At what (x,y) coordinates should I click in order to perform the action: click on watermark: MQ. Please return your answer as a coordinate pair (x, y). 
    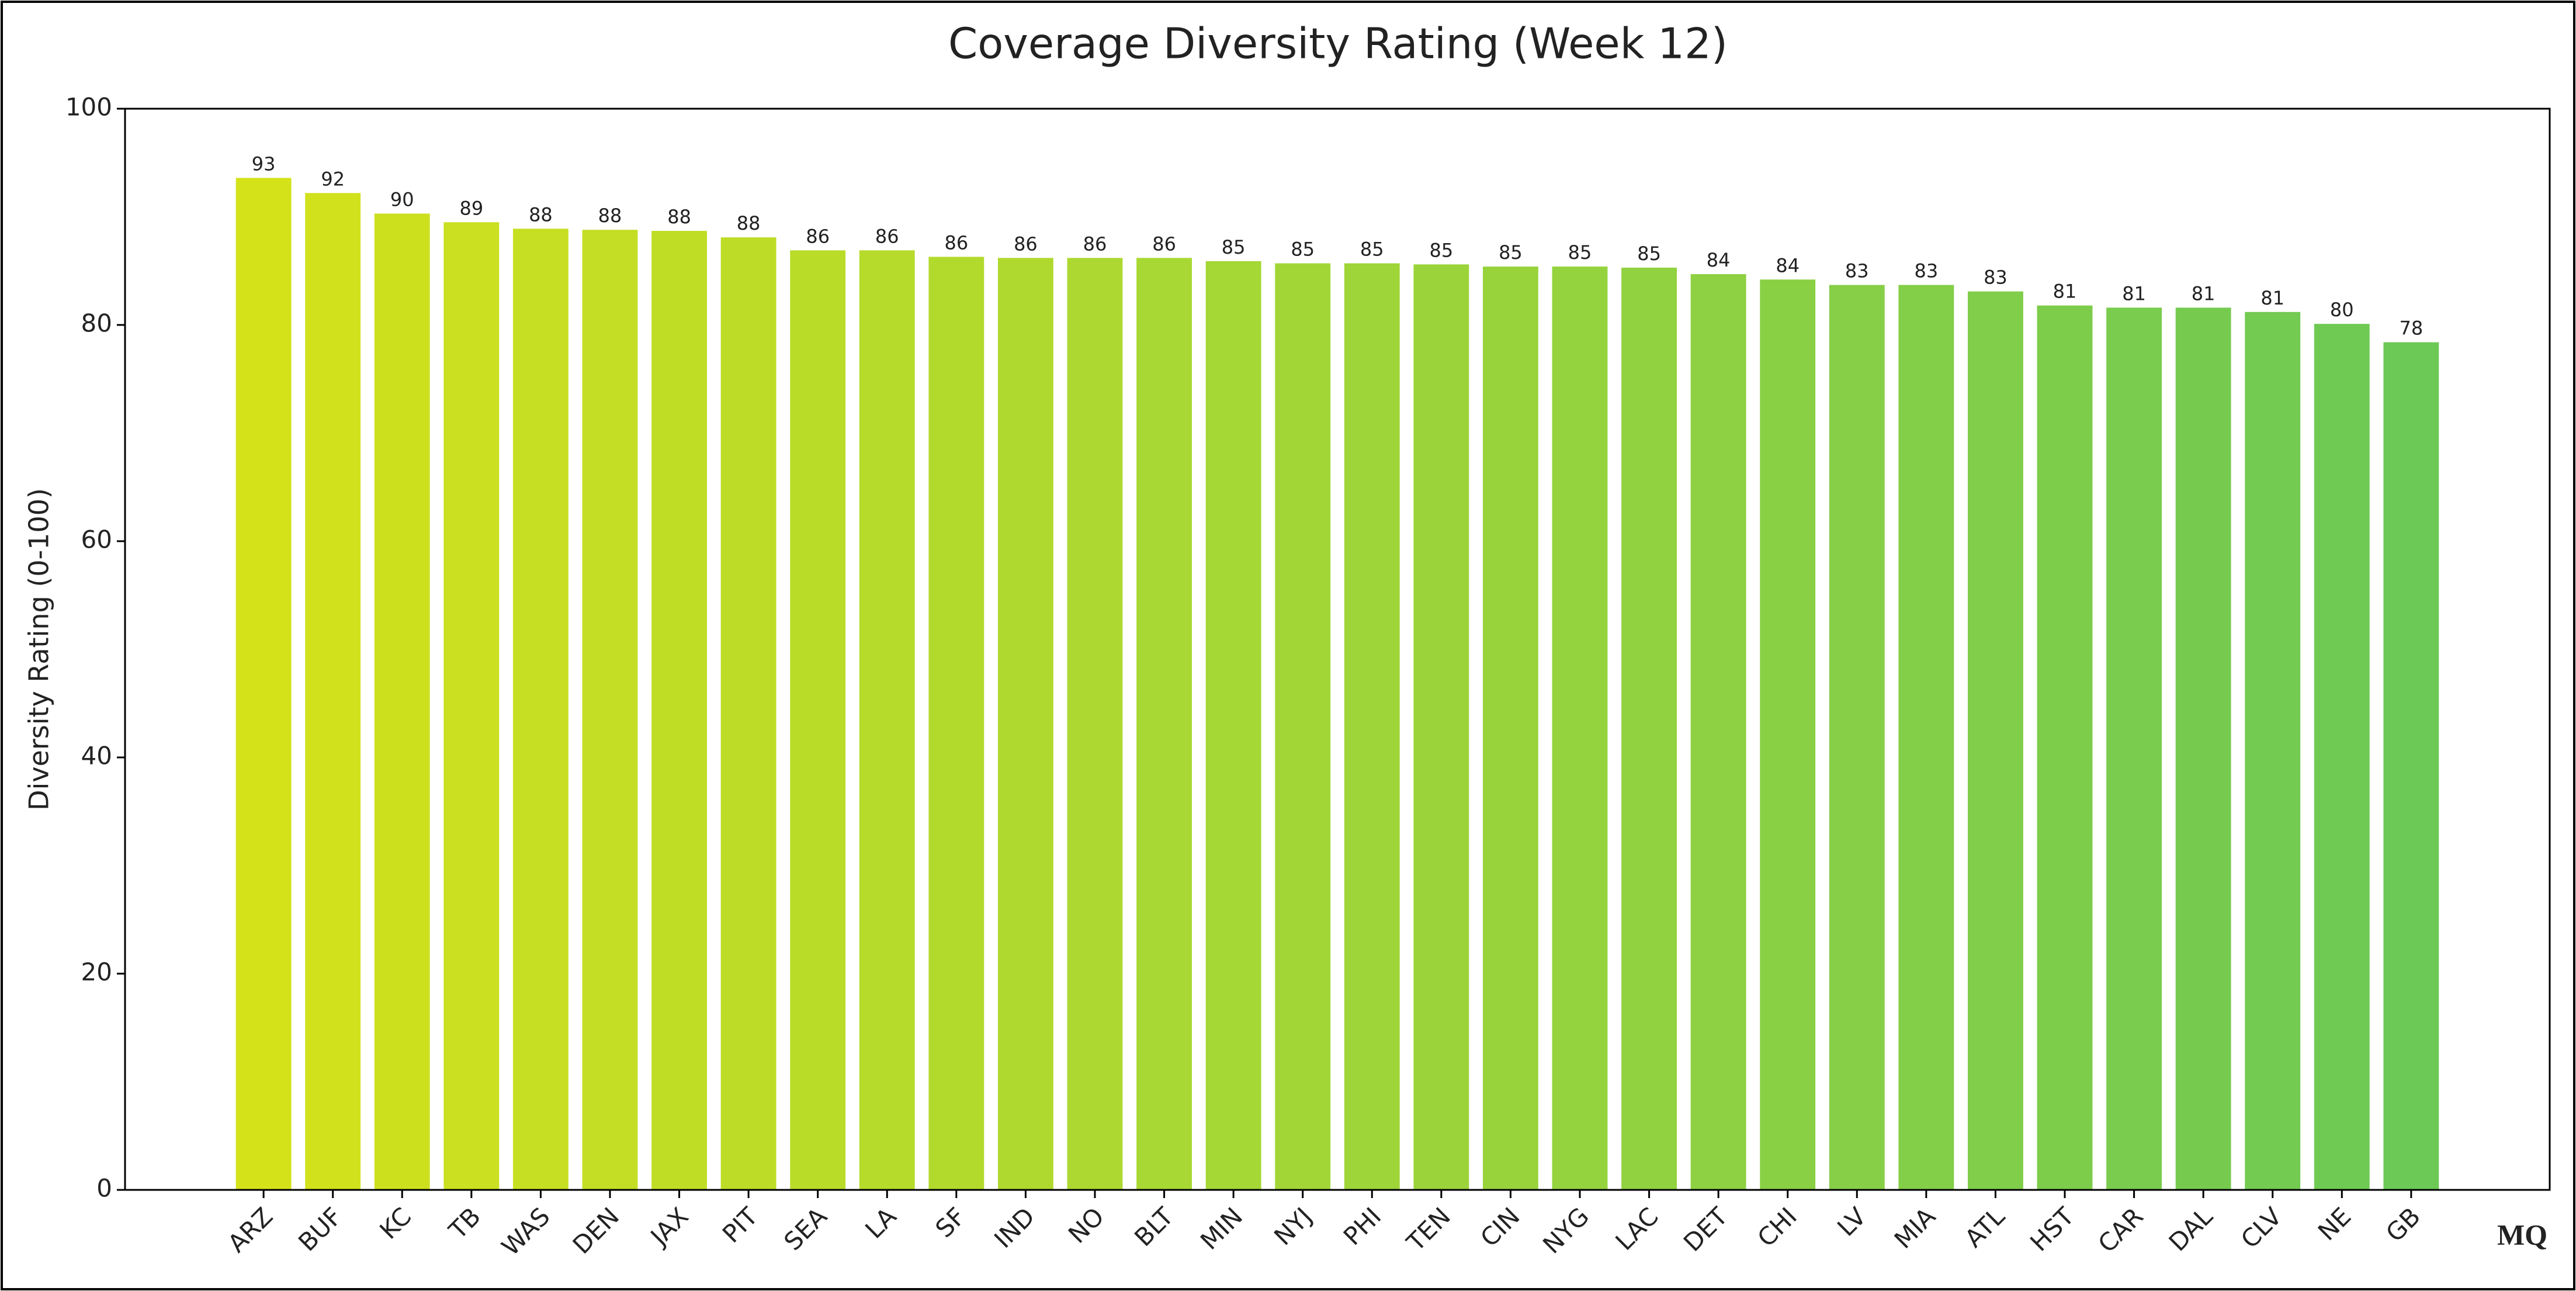
    Looking at the image, I should click on (2522, 1234).